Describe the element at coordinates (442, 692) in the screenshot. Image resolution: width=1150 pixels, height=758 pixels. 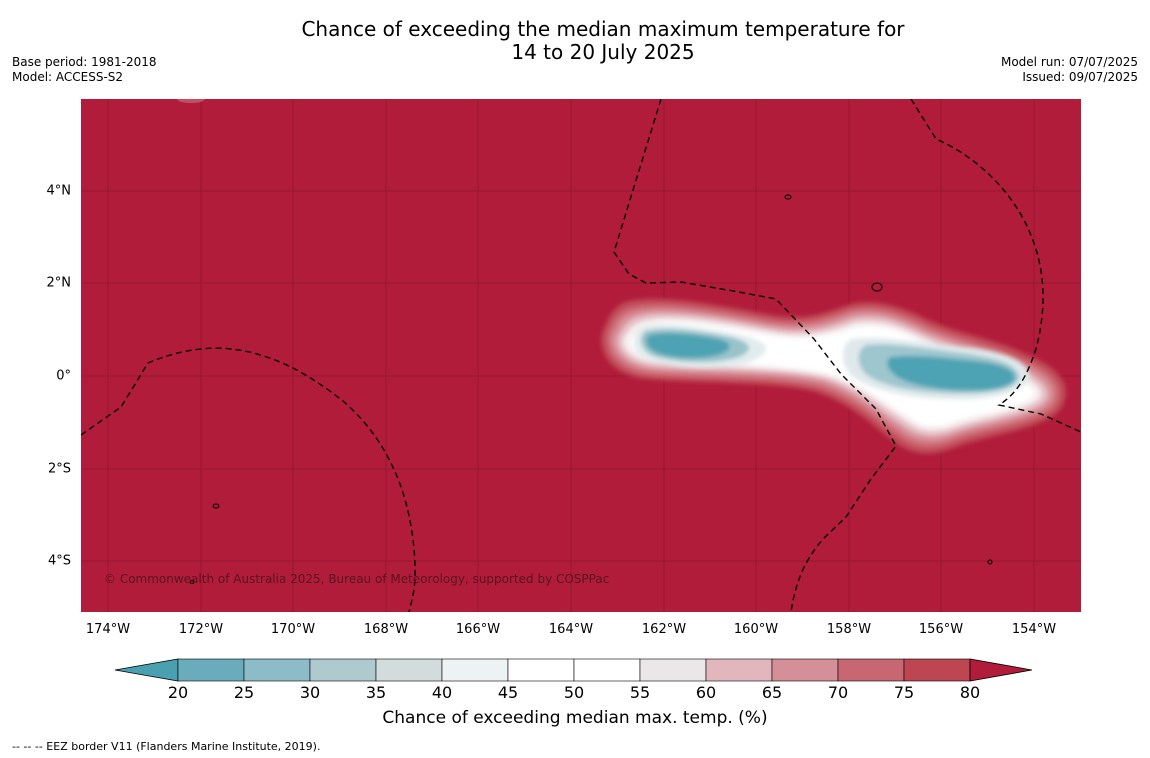
I see `colorbar-label: 40` at that location.